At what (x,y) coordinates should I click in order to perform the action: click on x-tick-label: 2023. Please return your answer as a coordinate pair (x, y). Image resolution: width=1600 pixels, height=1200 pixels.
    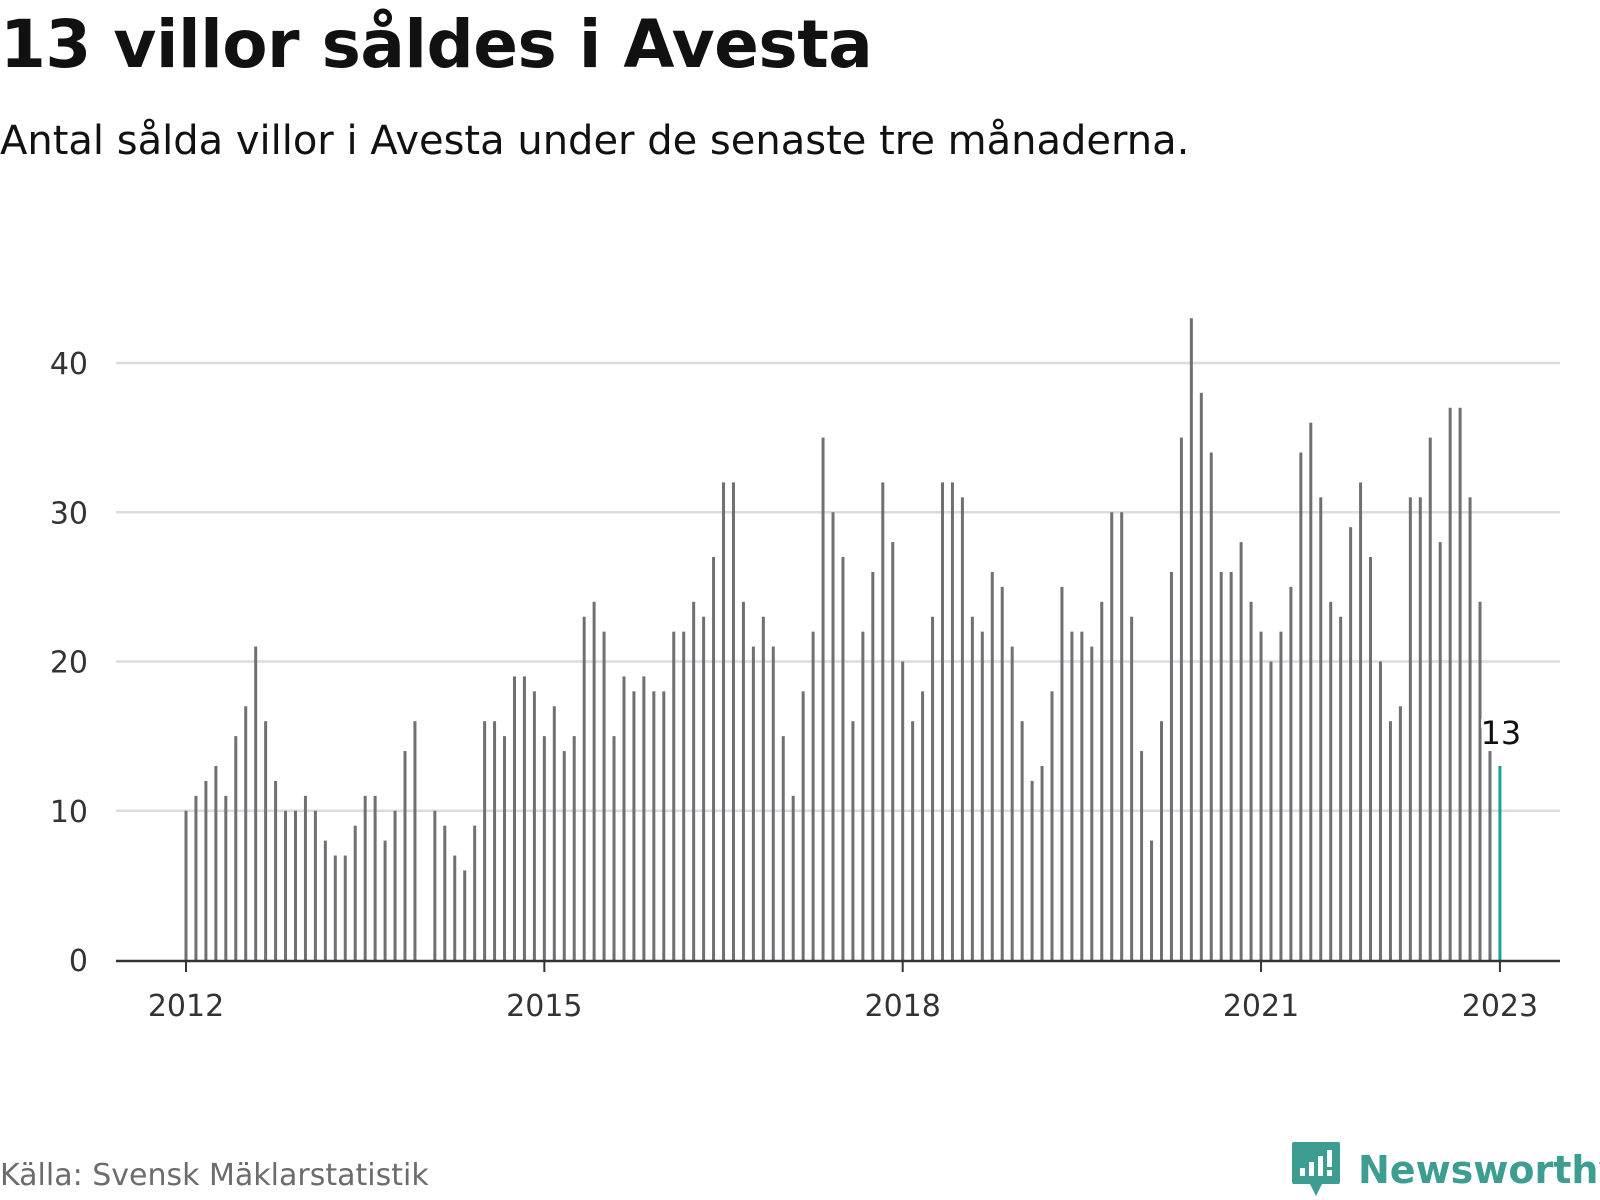
    Looking at the image, I should click on (1500, 1006).